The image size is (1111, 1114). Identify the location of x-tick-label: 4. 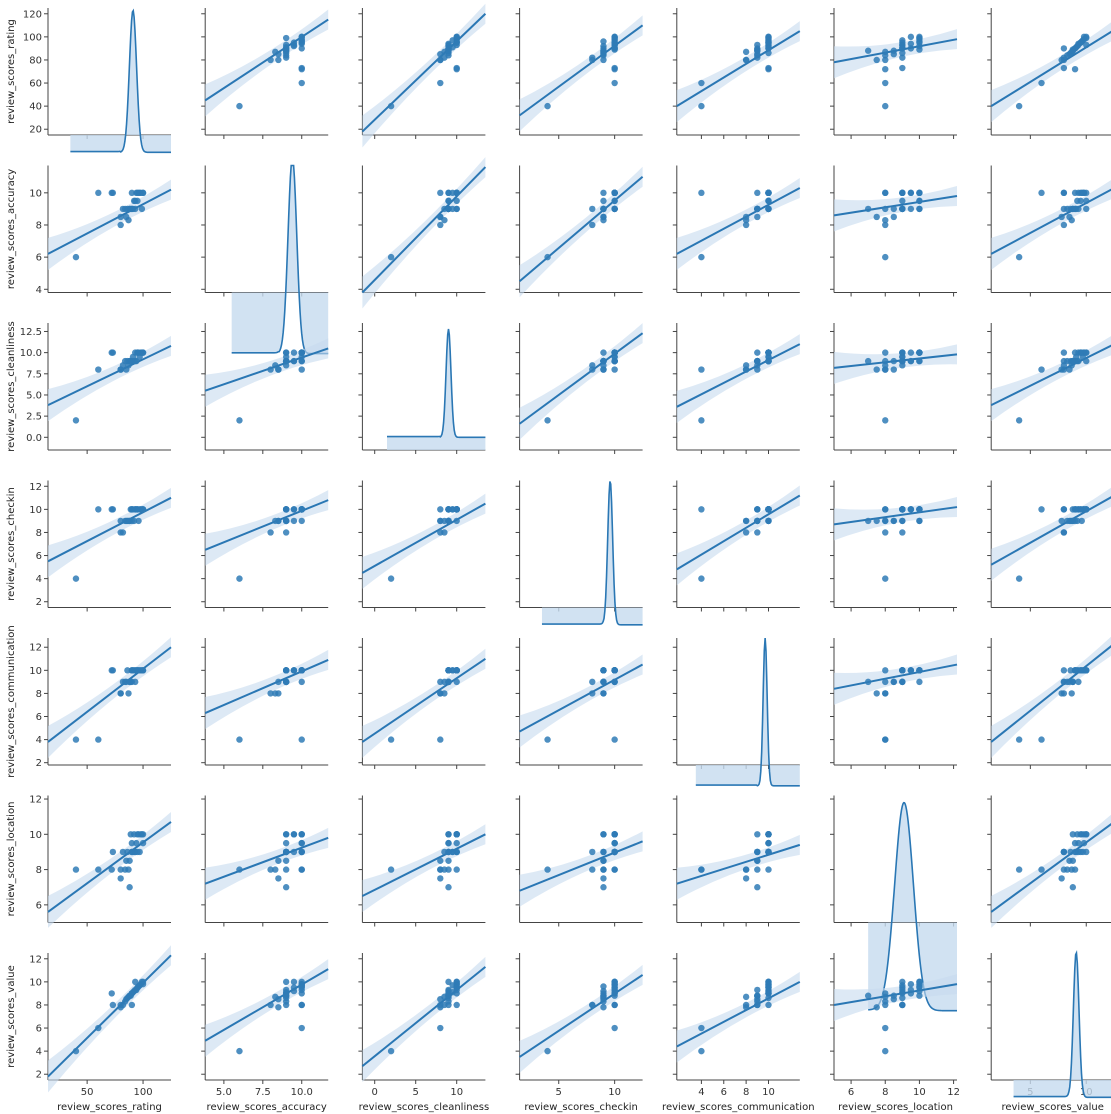
(701, 1092).